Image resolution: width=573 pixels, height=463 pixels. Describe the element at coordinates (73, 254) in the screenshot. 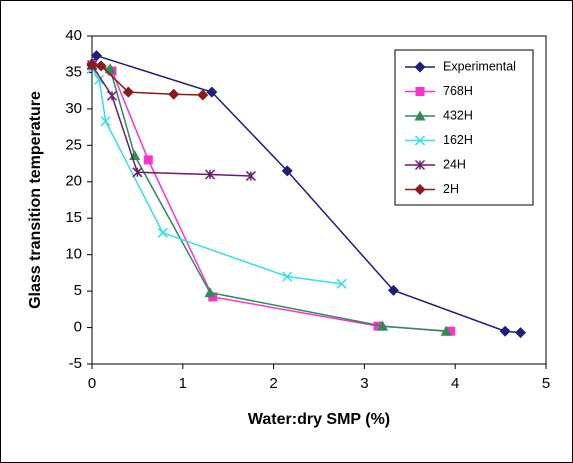

I see `y-tick-label: 10` at that location.